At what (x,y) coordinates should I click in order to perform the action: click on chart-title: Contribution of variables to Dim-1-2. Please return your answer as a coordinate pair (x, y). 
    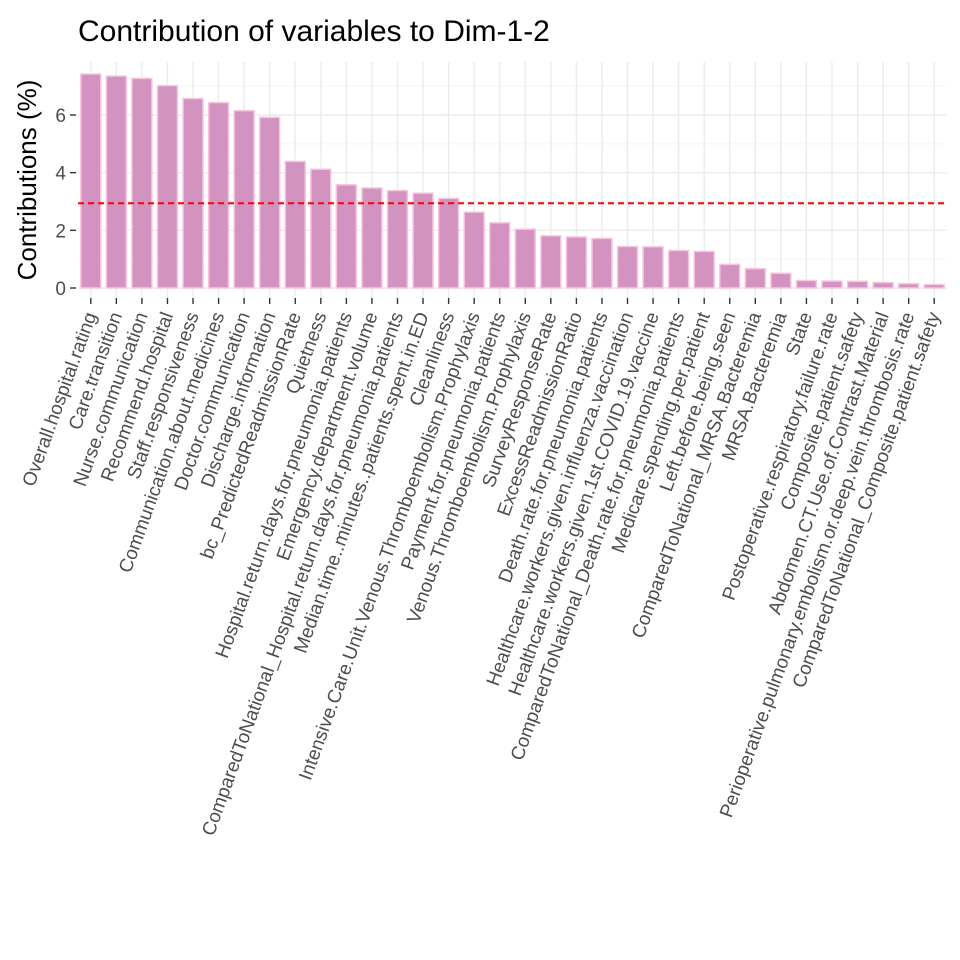
    Looking at the image, I should click on (314, 31).